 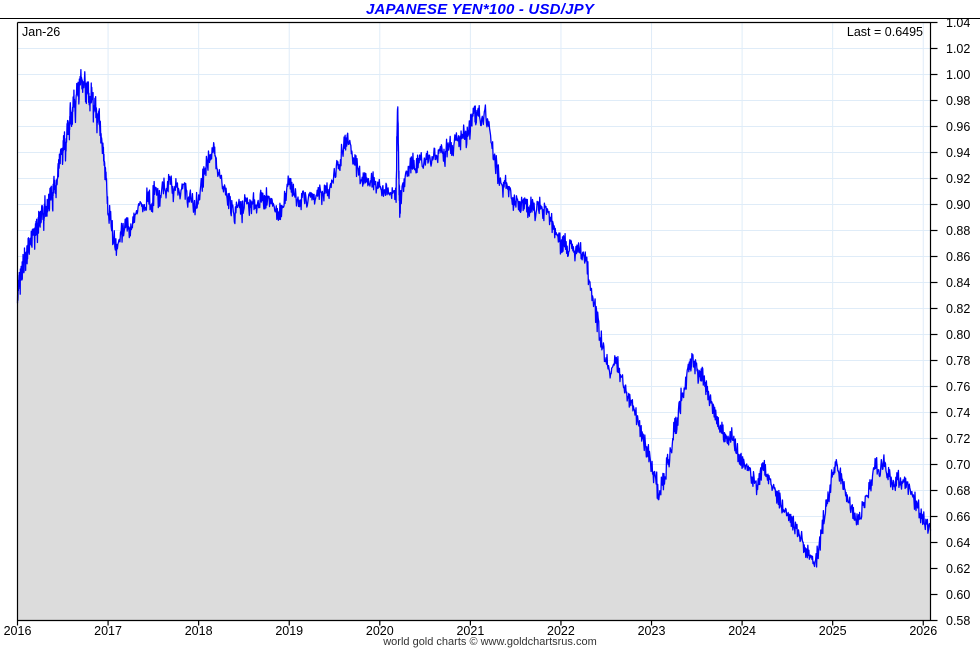 What do you see at coordinates (958, 282) in the screenshot?
I see `y-axis-tick-label: 0.84` at bounding box center [958, 282].